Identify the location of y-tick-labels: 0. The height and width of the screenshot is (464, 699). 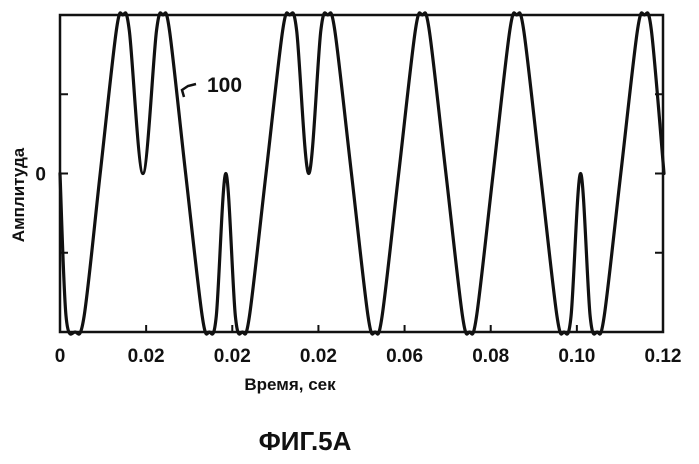
(40, 175).